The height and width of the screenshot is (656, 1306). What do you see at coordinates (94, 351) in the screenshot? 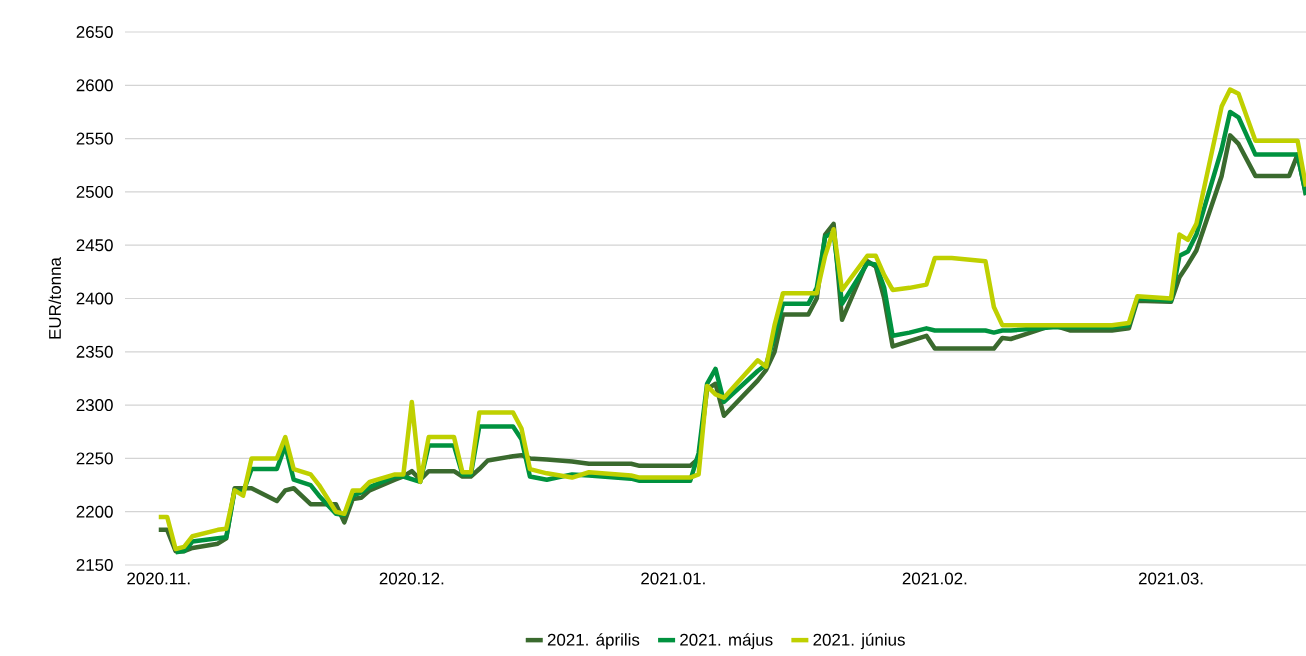
I see `y-tick-label: 2350` at bounding box center [94, 351].